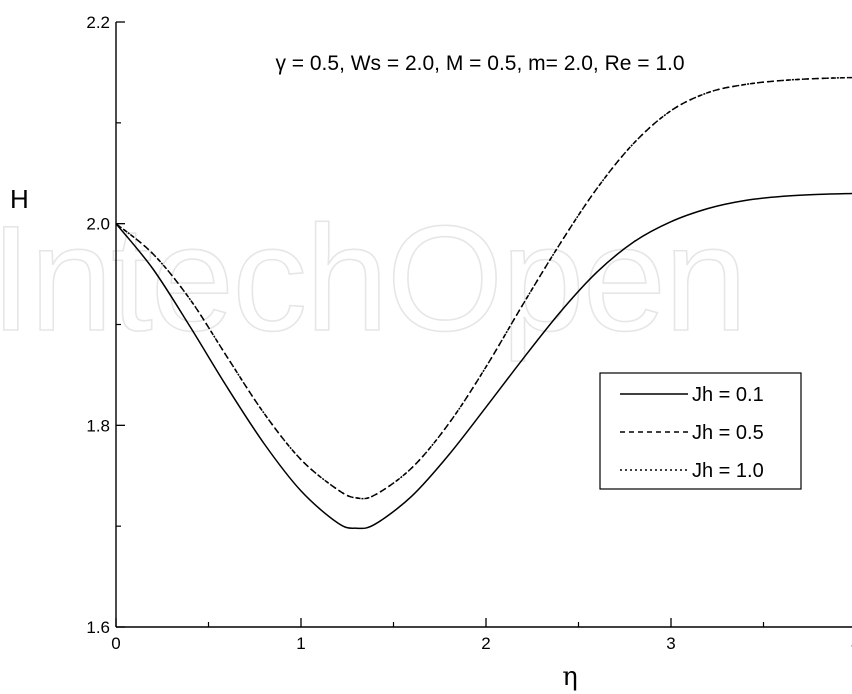 This screenshot has width=852, height=694. I want to click on legend-label: Jh = 0.5, so click(728, 433).